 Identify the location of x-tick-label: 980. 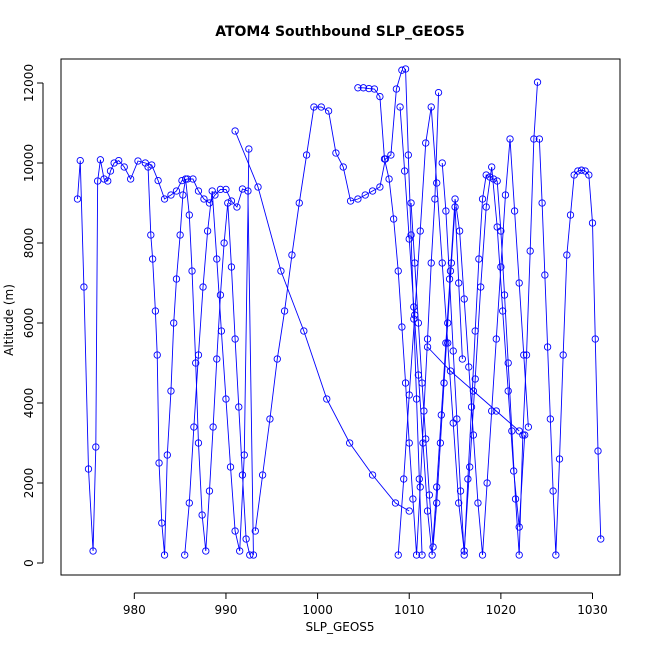
(134, 610).